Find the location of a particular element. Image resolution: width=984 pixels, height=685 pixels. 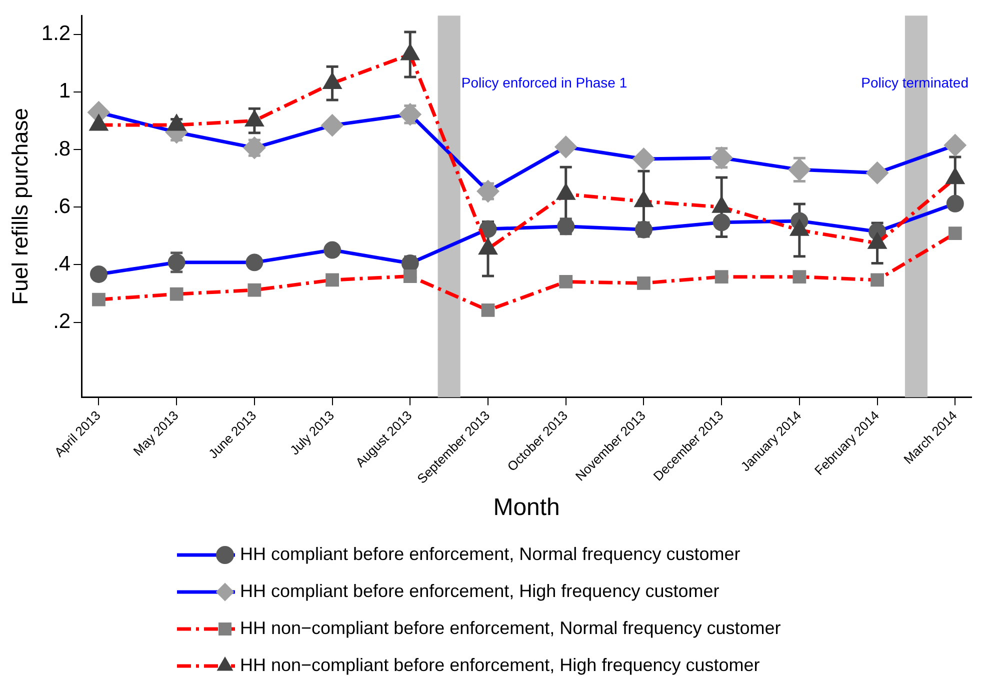

y-tick-label: .8 is located at coordinates (62, 148).